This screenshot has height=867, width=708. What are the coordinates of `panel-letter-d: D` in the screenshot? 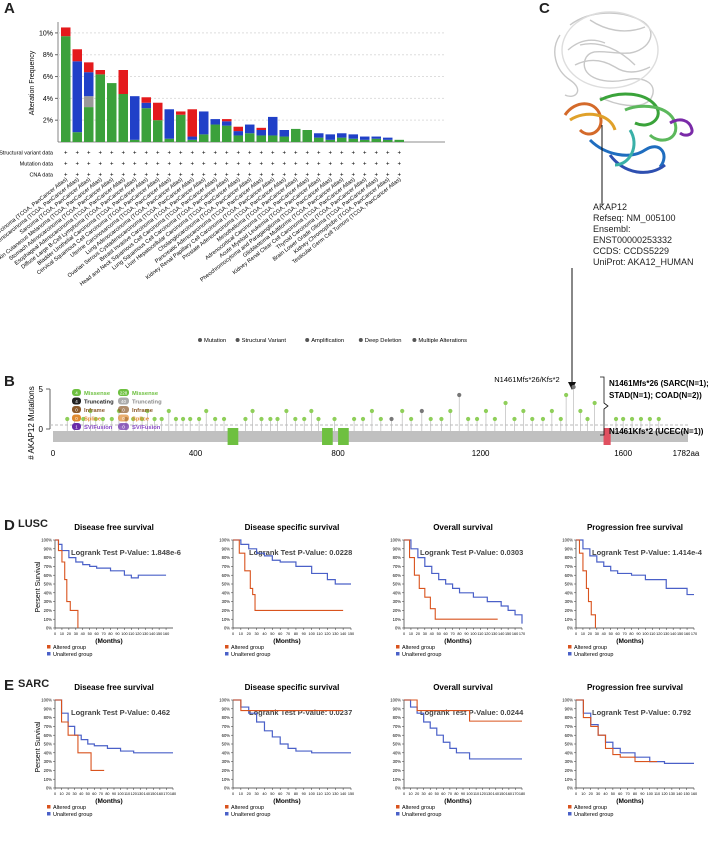 It's located at (9, 525).